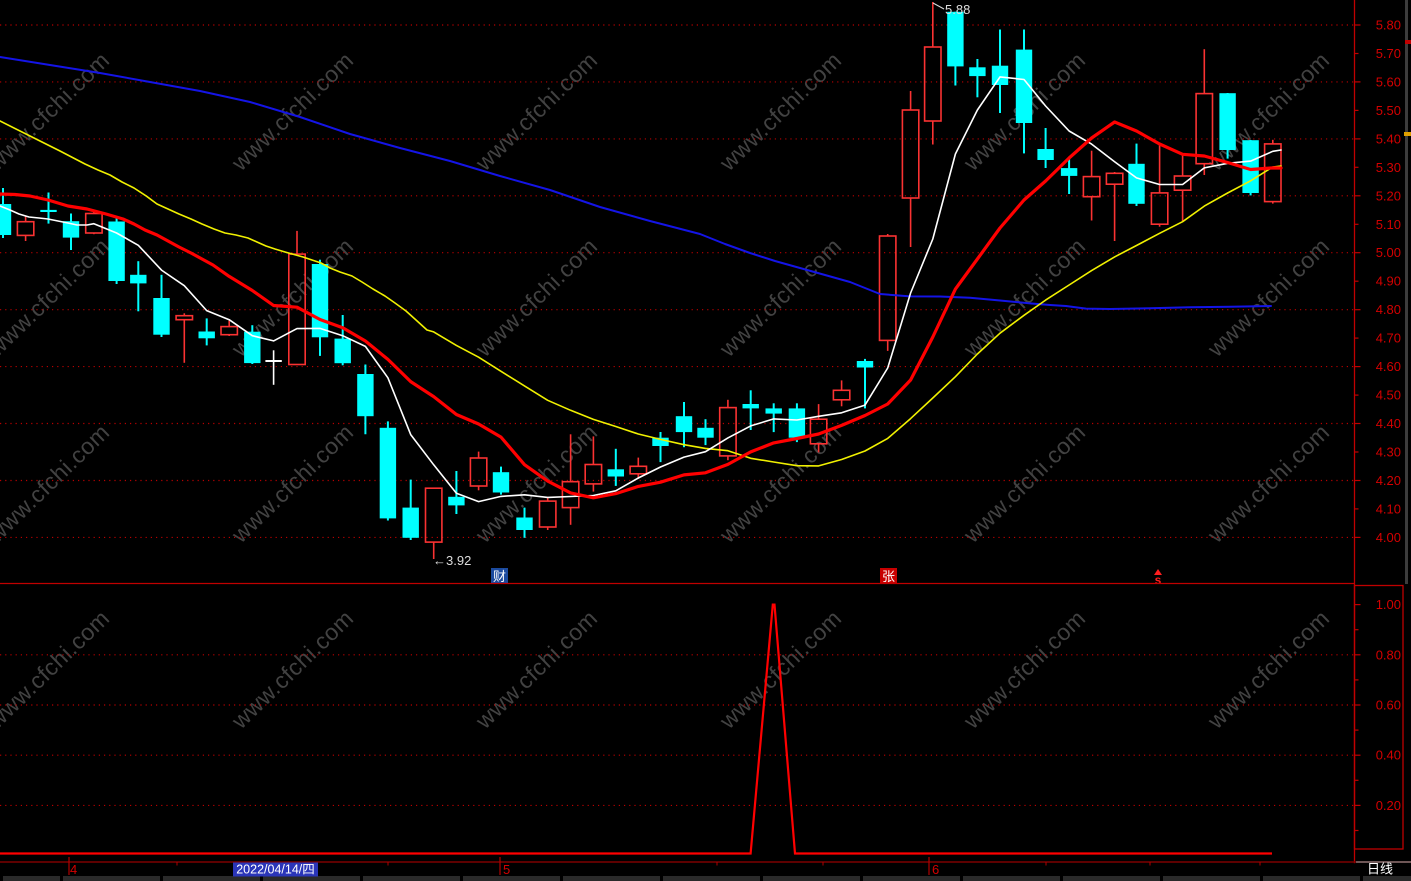 The height and width of the screenshot is (881, 1411). I want to click on svg-text: 5.88, so click(957, 9).